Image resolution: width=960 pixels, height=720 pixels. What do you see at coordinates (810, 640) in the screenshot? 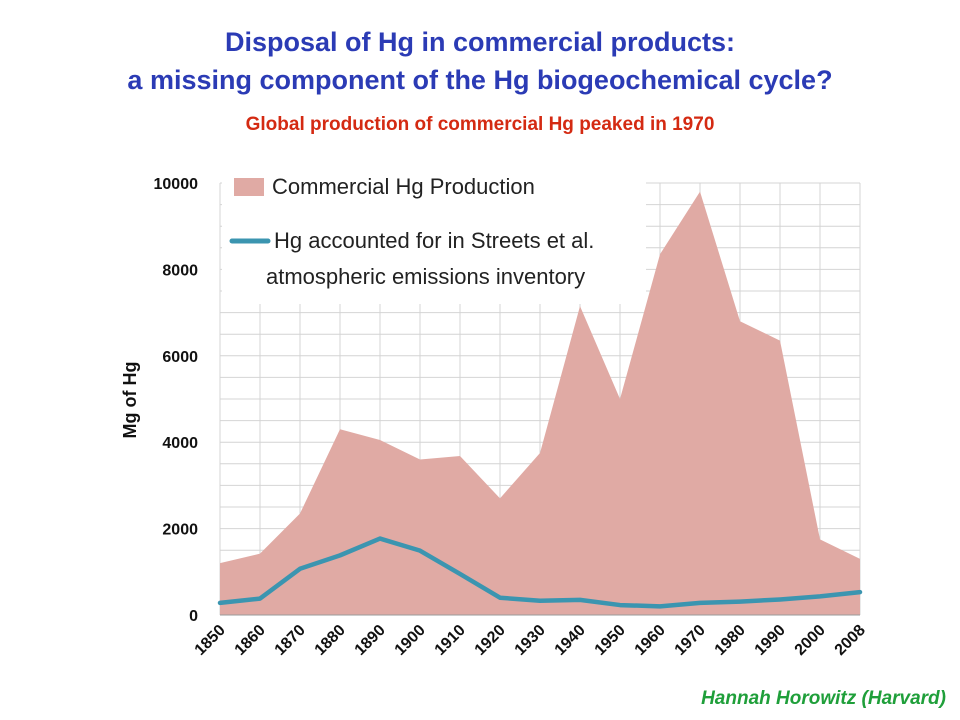
I see `x-tick-label: 2000` at bounding box center [810, 640].